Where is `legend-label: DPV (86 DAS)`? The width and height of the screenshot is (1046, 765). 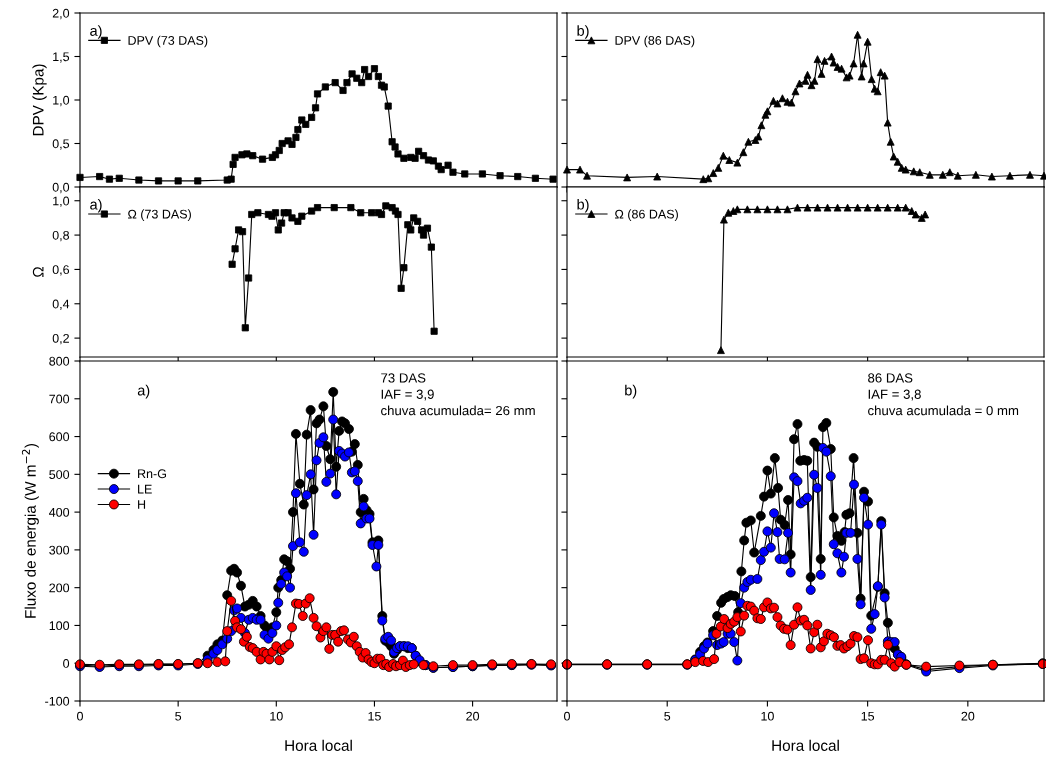 legend-label: DPV (86 DAS) is located at coordinates (655, 41).